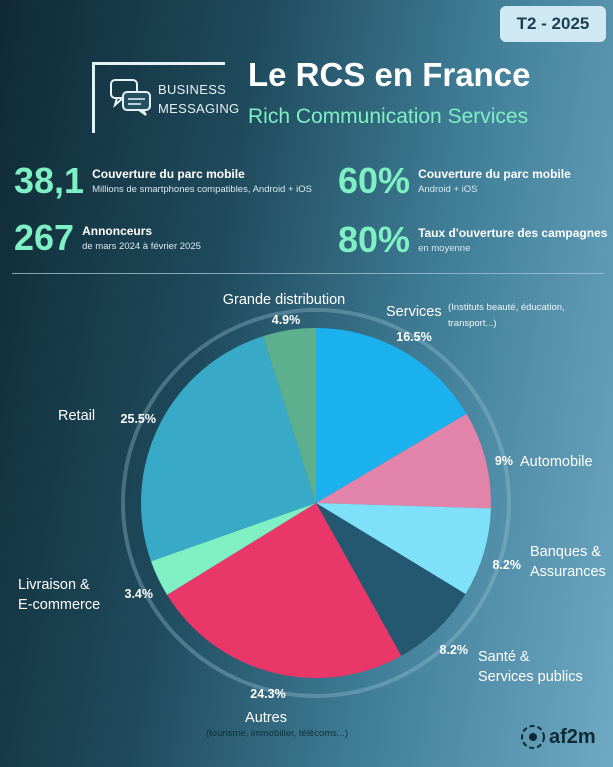  What do you see at coordinates (277, 733) in the screenshot?
I see `slice-note: (tourisme, immobilier, télécoms...)` at bounding box center [277, 733].